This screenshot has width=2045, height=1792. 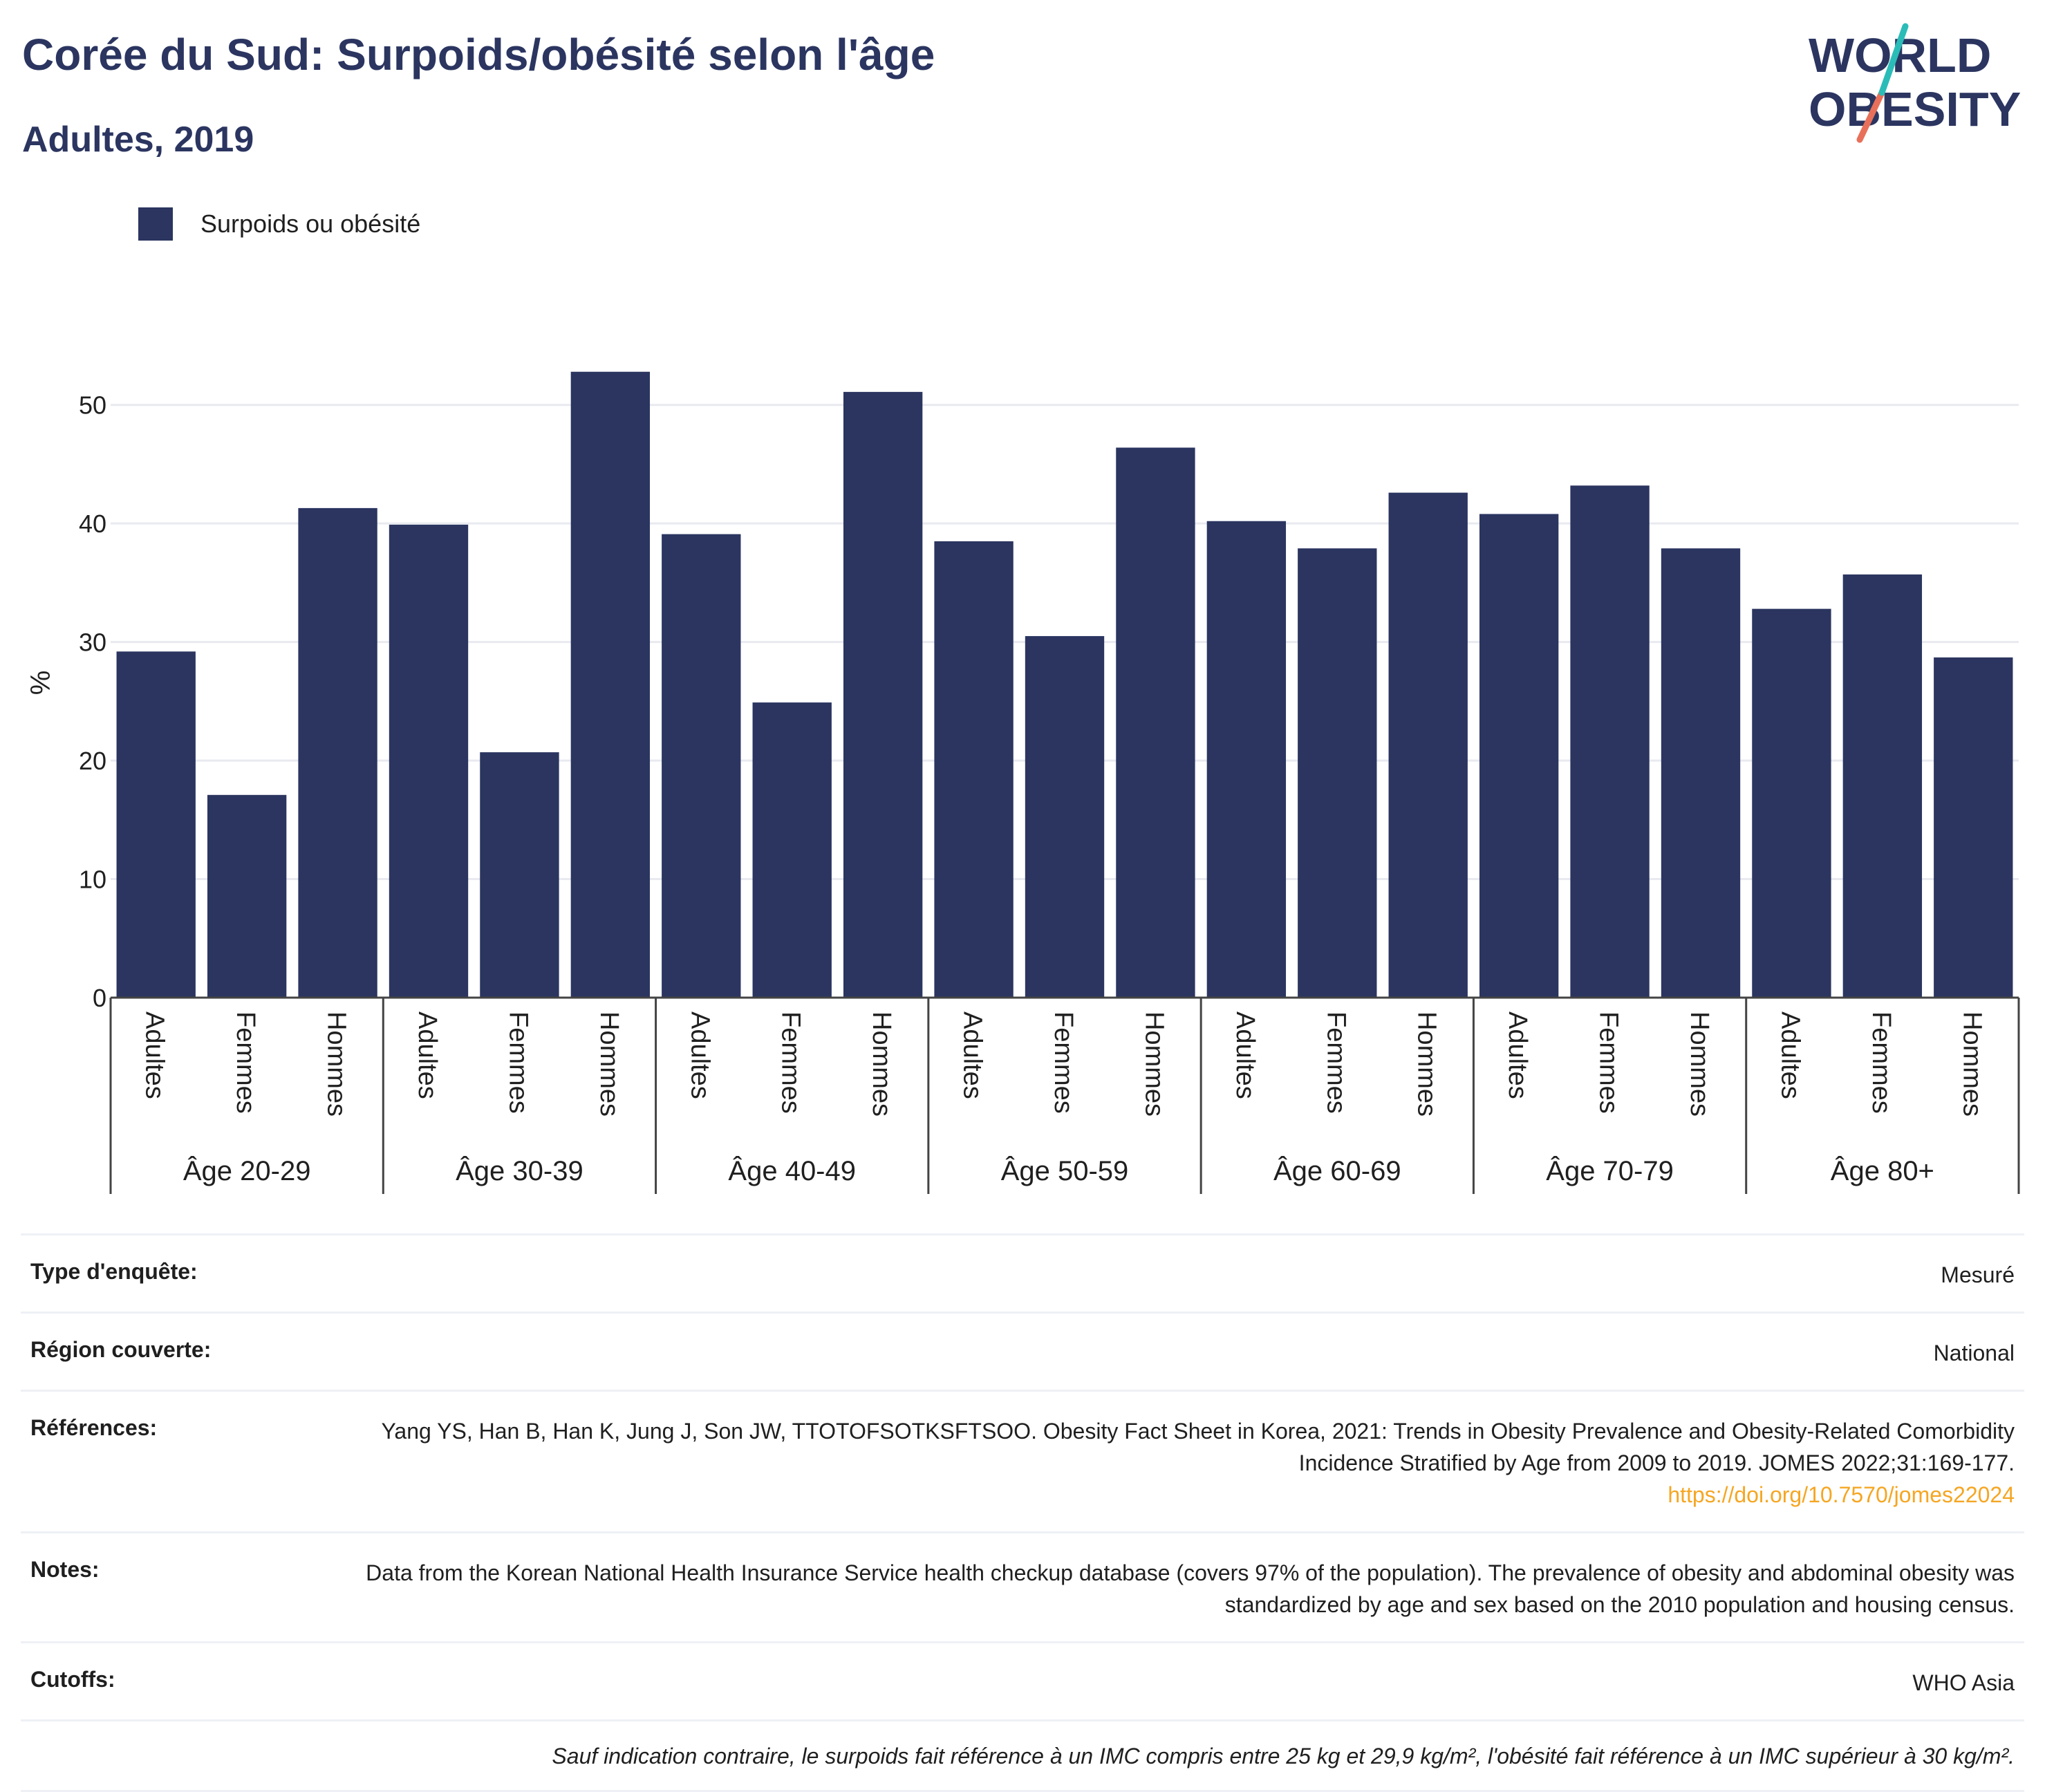 What do you see at coordinates (792, 1170) in the screenshot?
I see `group-label: Âge 40-49` at bounding box center [792, 1170].